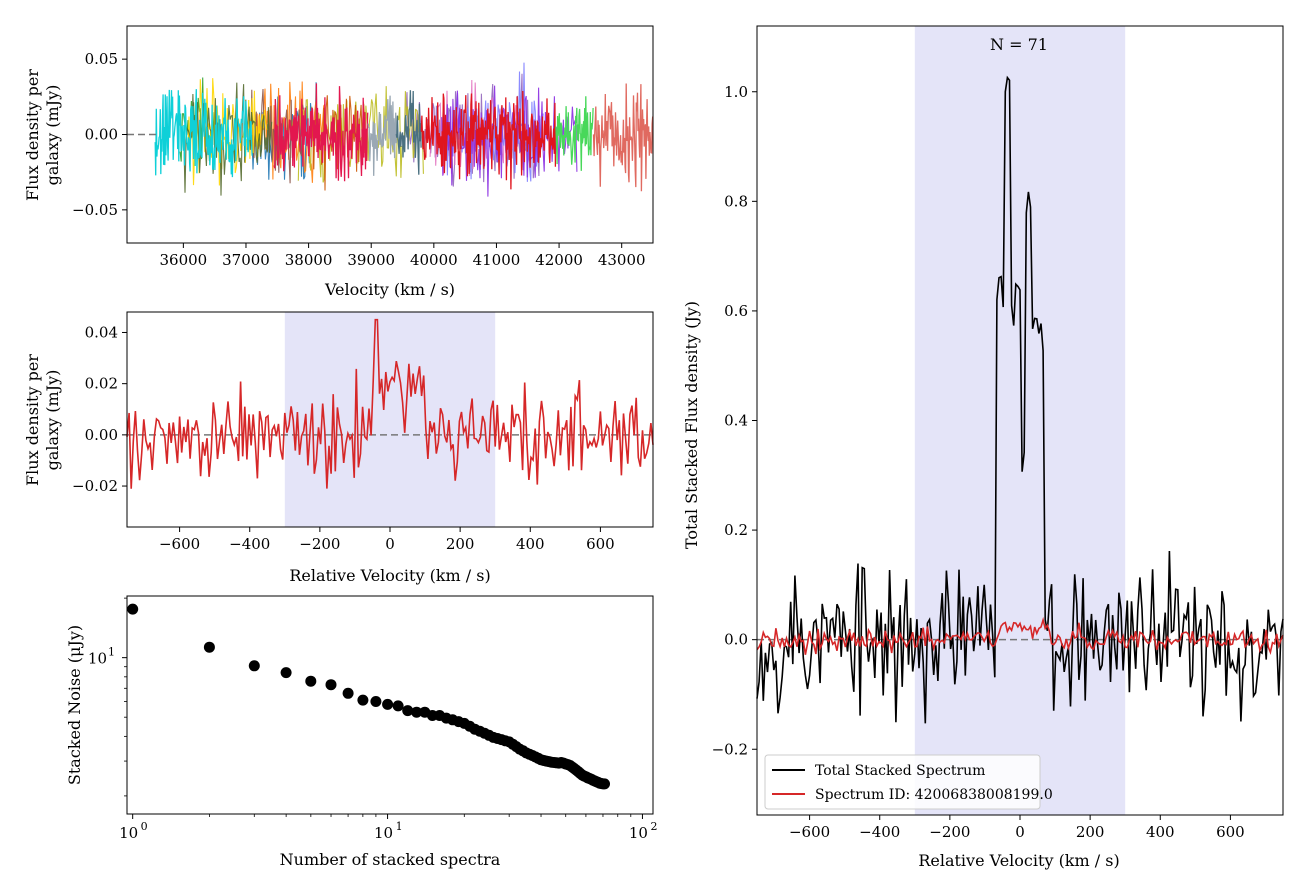  Describe the element at coordinates (402, 256) in the screenshot. I see `panel1-x-ticks: 36000 37000 38000 39000 40000 41000 42000 43000` at that location.